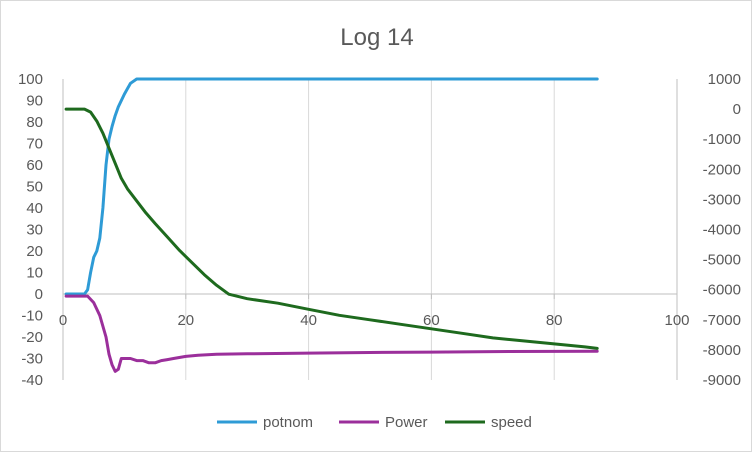 This screenshot has height=453, width=752. What do you see at coordinates (722, 139) in the screenshot?
I see `right-tick-label: -1000` at bounding box center [722, 139].